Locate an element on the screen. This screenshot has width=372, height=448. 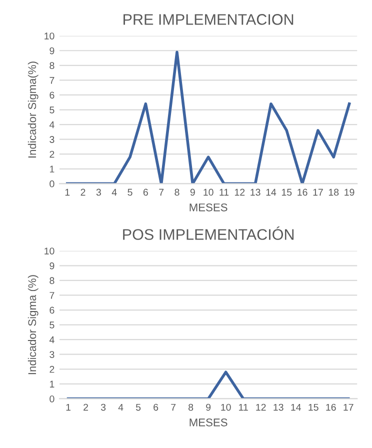
y-axis-title: Indicador Sigma (%) is located at coordinates (33, 324).